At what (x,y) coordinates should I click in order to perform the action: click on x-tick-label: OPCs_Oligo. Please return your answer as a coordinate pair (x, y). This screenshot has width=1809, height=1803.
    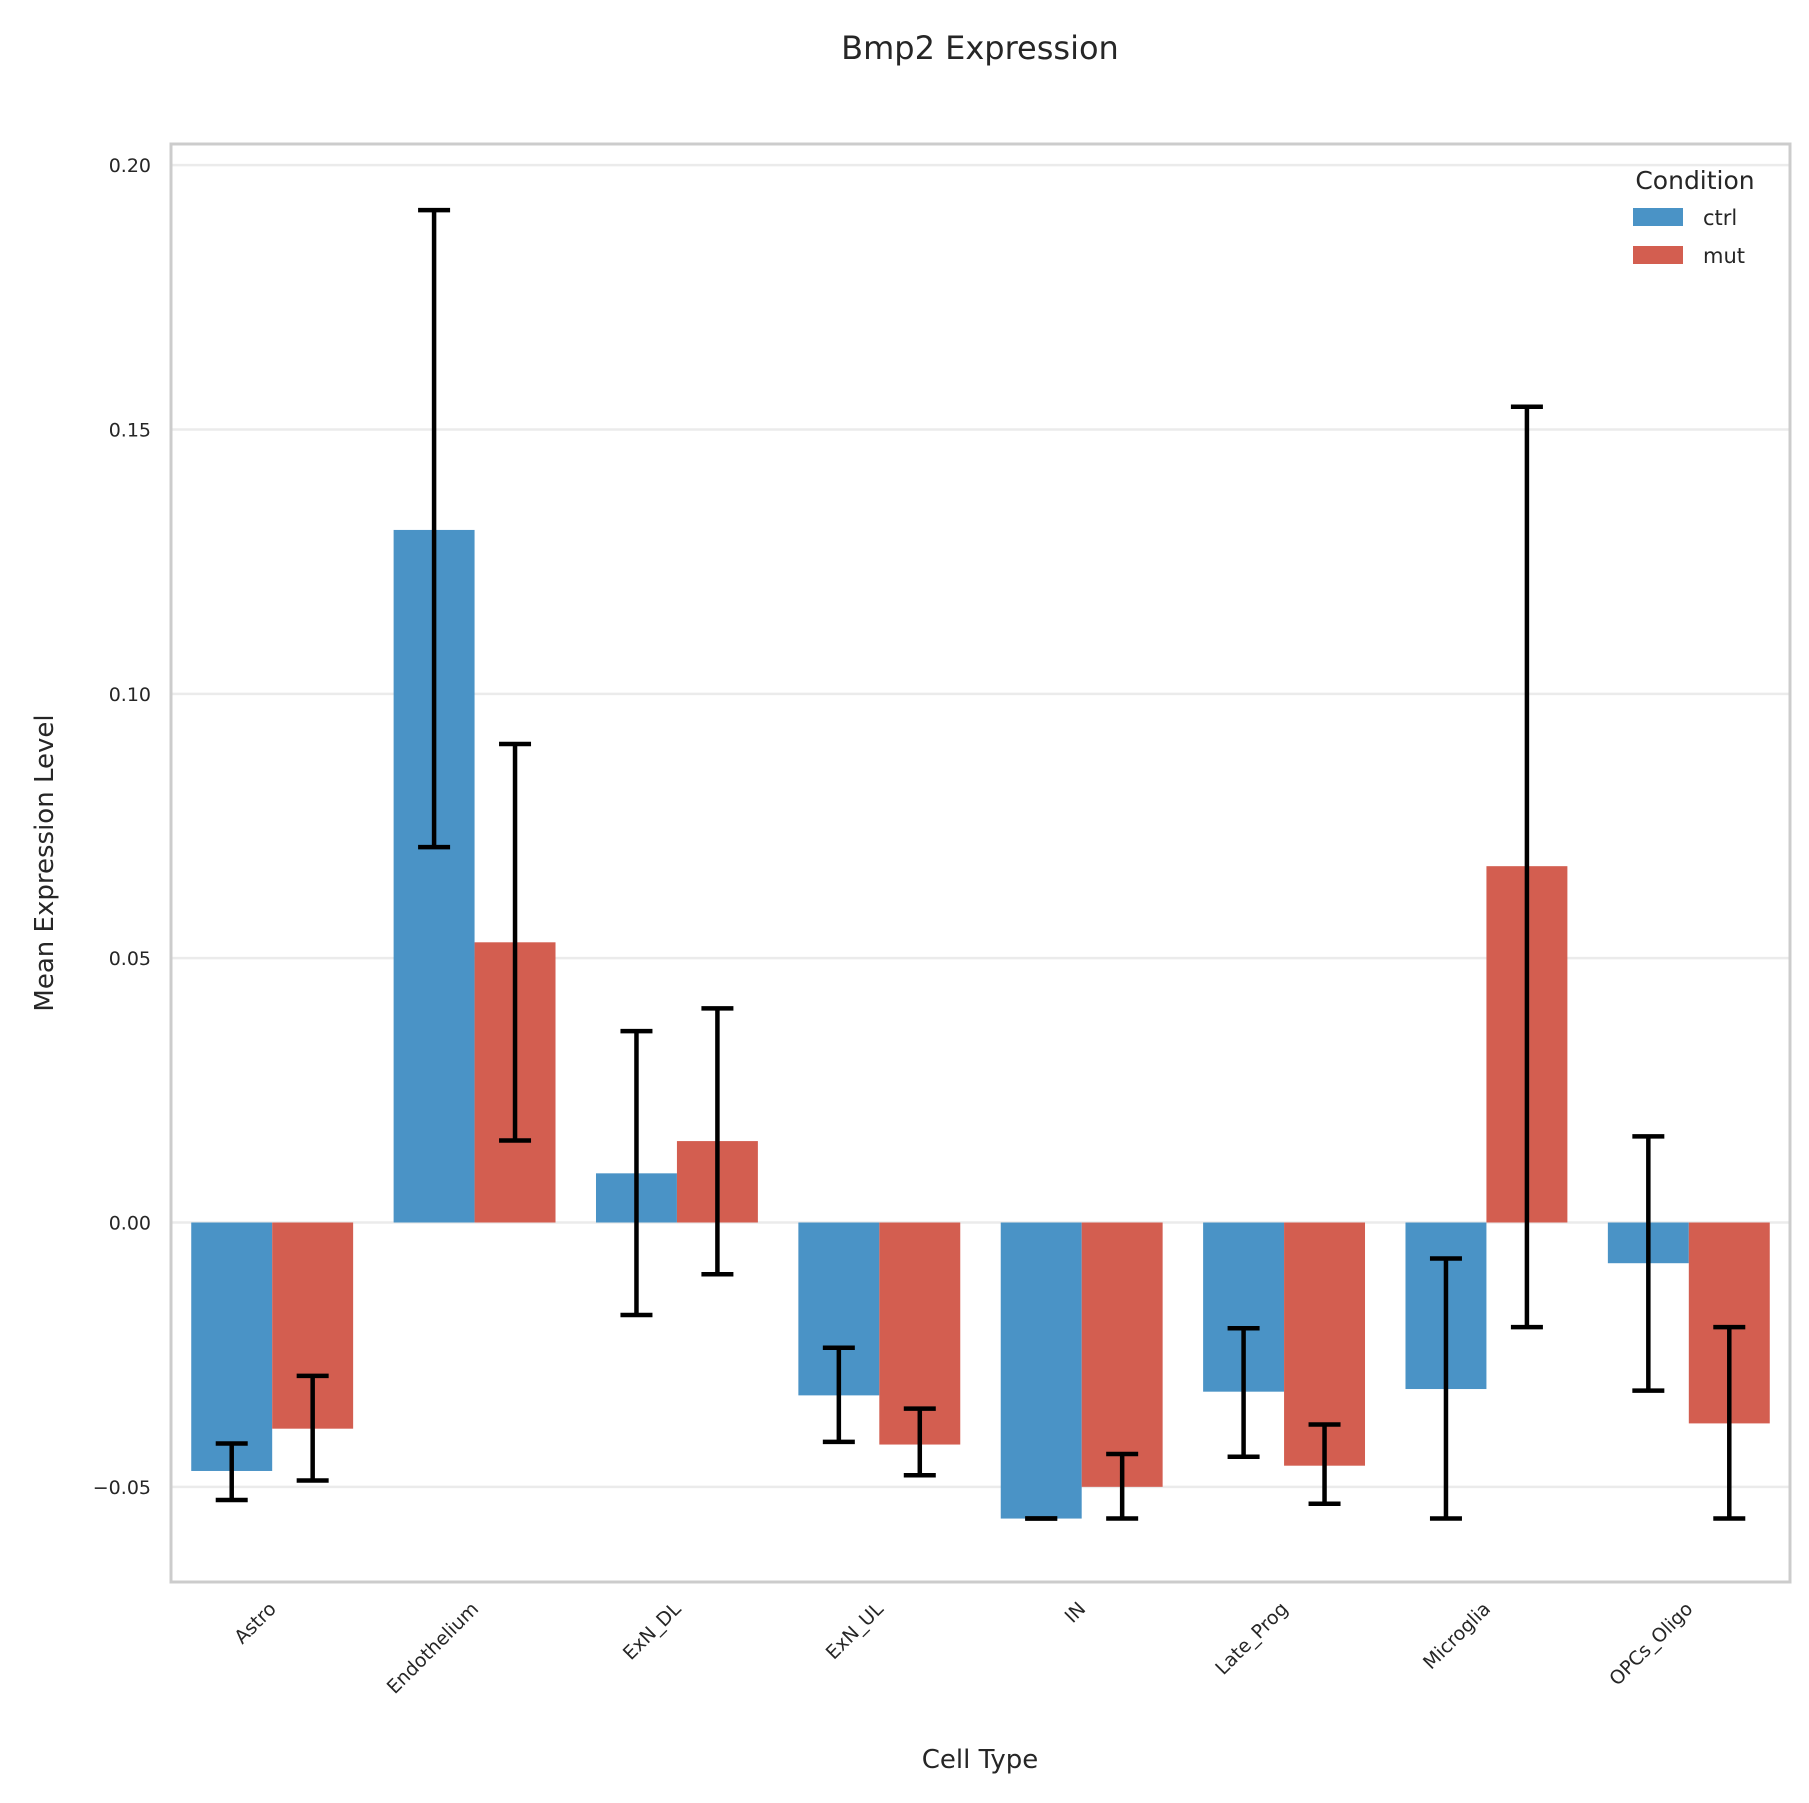
    Looking at the image, I should click on (1651, 1644).